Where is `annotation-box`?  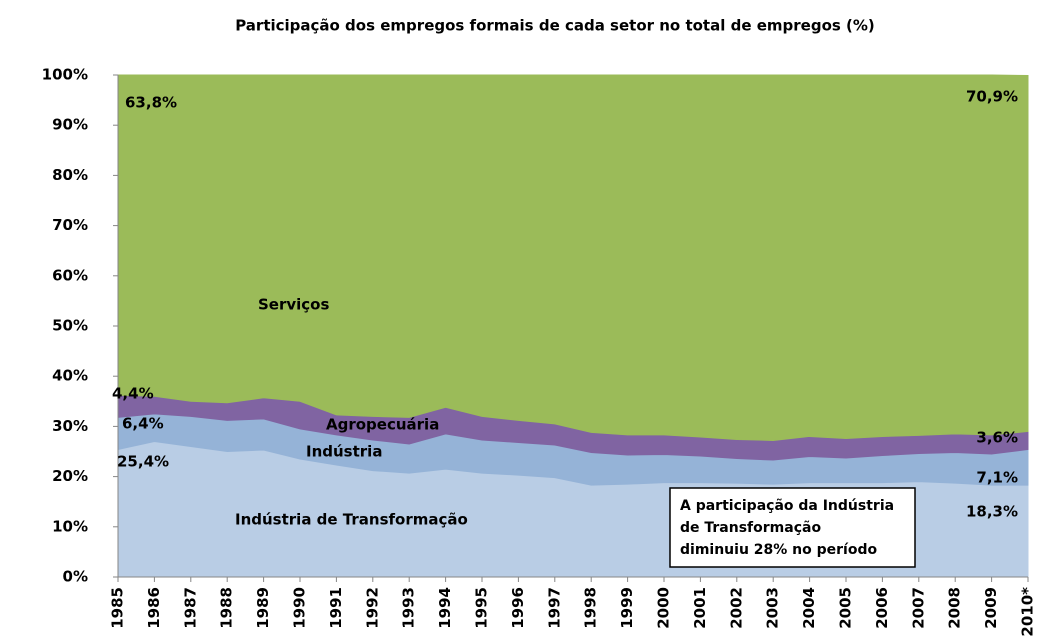 annotation-box is located at coordinates (792, 527).